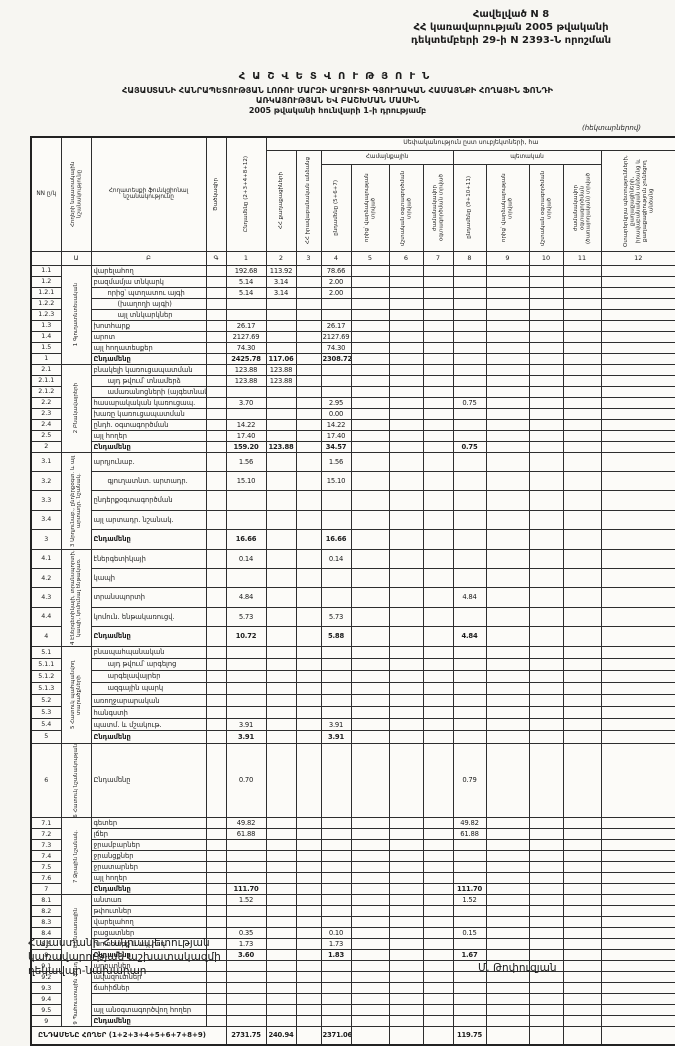 This screenshot has height=1046, width=675. What do you see at coordinates (46, 303) in the screenshot?
I see `row-nn: 1.2.2` at bounding box center [46, 303].